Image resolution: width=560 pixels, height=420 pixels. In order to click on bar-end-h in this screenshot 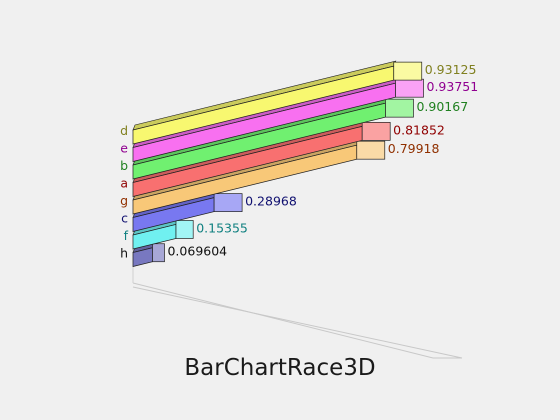, I will do `click(158, 253)`.